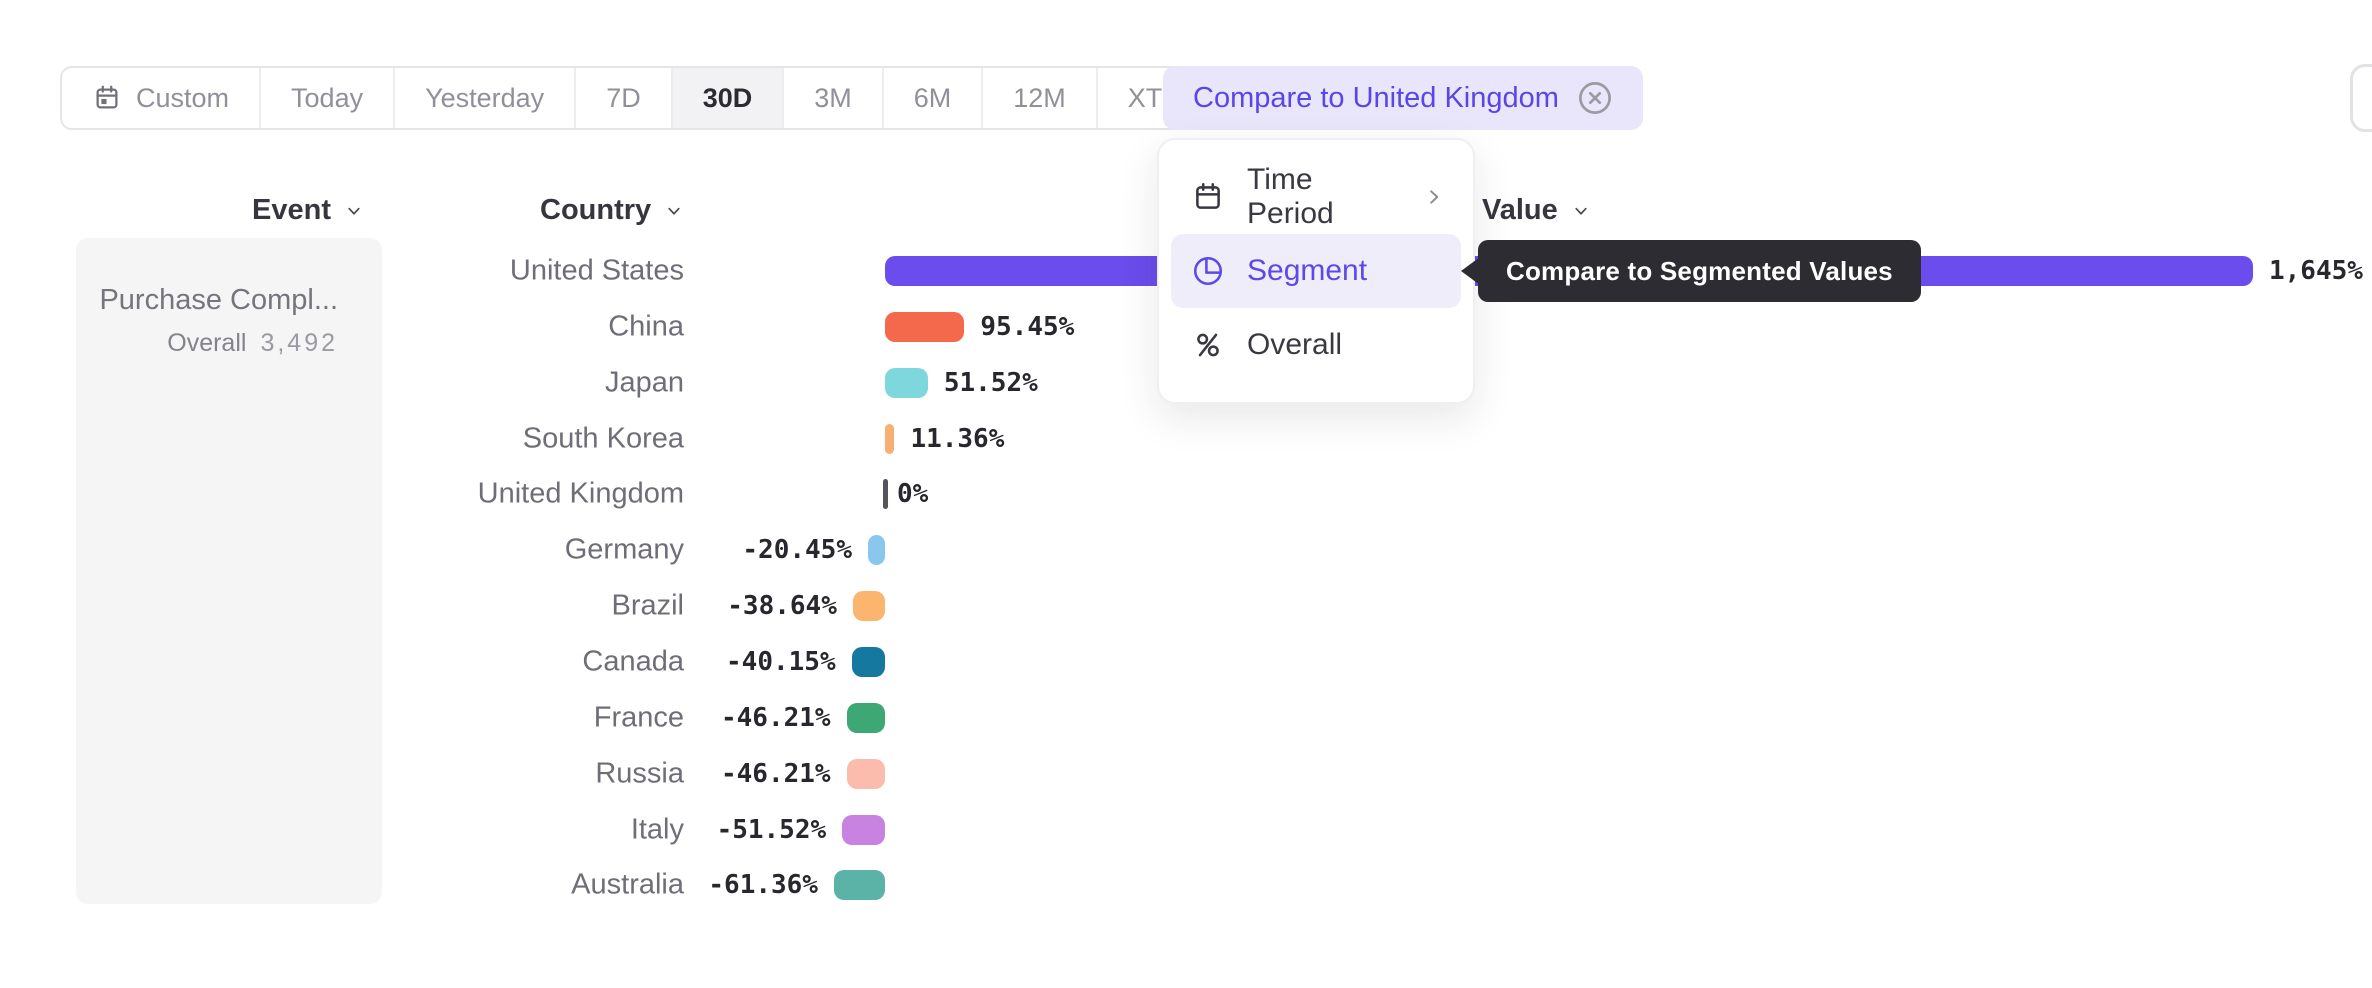 This screenshot has height=988, width=2372. Describe the element at coordinates (1186, 830) in the screenshot. I see `chart-row: Italy -51.52%` at that location.